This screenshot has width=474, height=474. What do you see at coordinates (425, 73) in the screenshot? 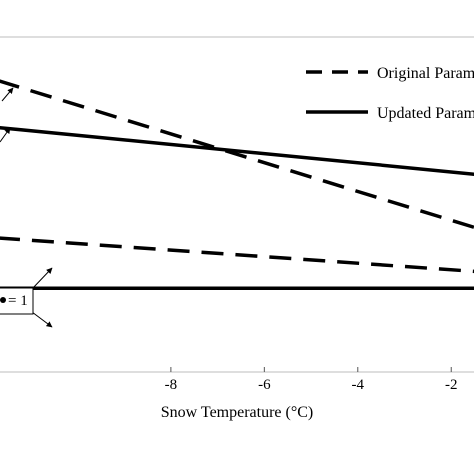
I see `legend-label-original: Original Param` at bounding box center [425, 73].